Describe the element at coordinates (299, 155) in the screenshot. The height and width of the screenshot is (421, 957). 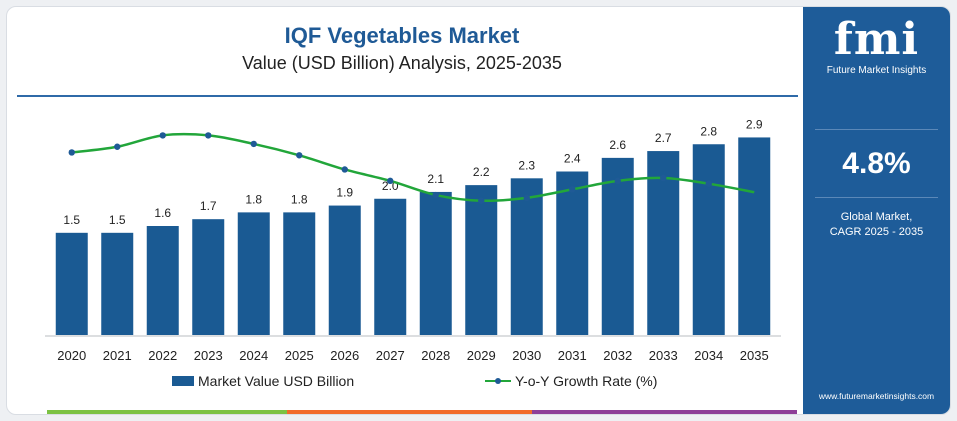
I see `growth-rate-point-2025` at that location.